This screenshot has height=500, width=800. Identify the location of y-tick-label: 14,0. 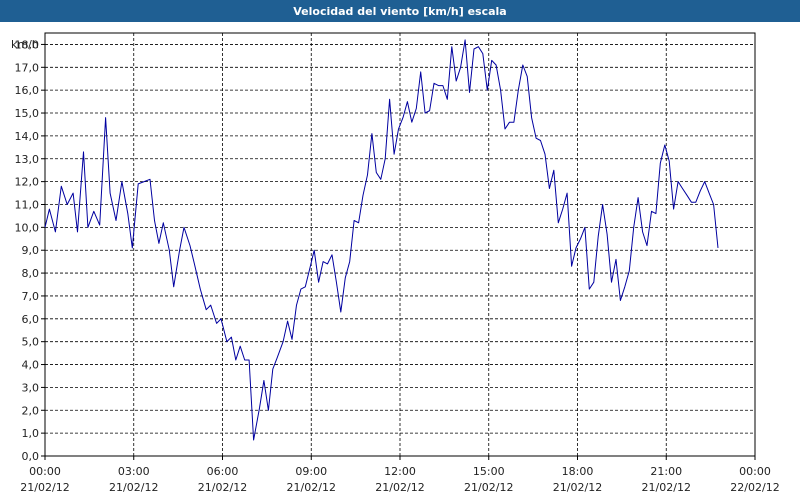
(27, 136).